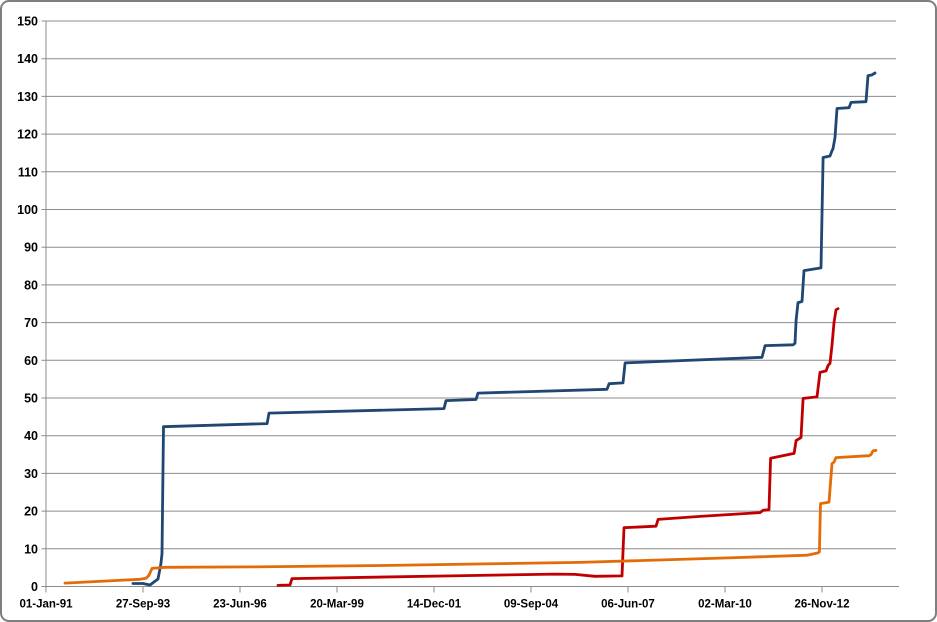 This screenshot has width=937, height=622. What do you see at coordinates (27, 210) in the screenshot?
I see `y-axis-label: 100` at bounding box center [27, 210].